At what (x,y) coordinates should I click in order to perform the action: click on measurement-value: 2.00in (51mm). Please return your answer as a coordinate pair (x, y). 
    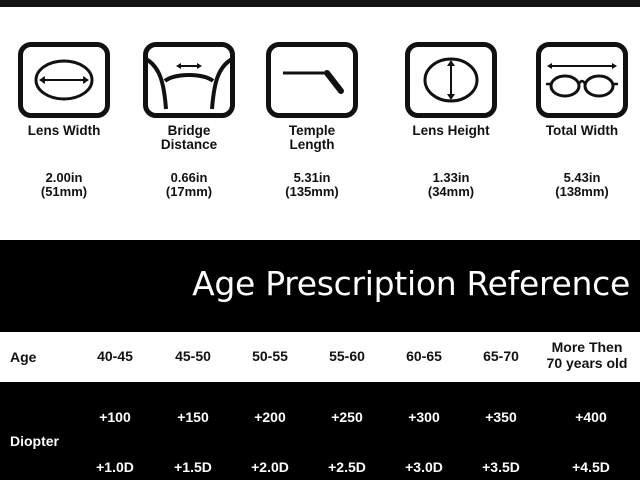
    Looking at the image, I should click on (64, 184).